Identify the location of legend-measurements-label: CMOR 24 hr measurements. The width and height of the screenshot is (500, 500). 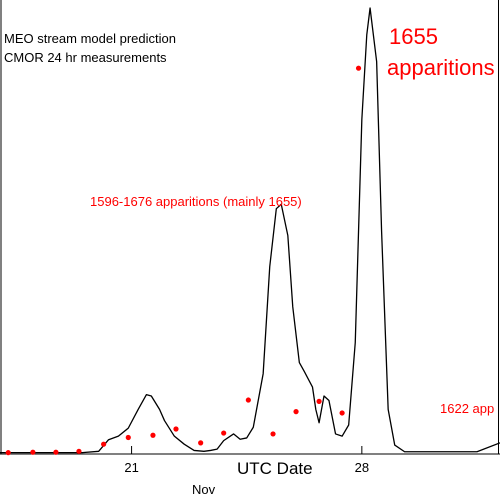
(85, 57).